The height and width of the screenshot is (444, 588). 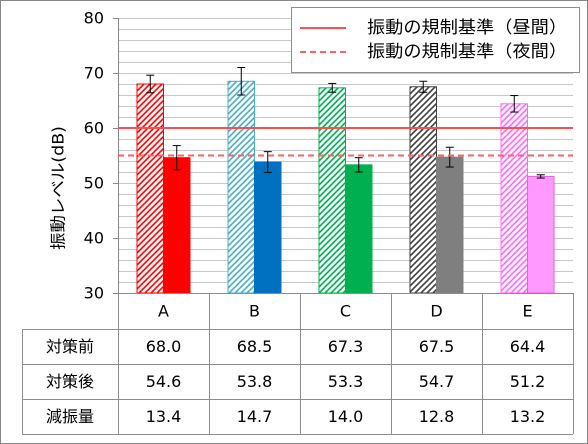 What do you see at coordinates (541, 234) in the screenshot?
I see `bar-after-E` at bounding box center [541, 234].